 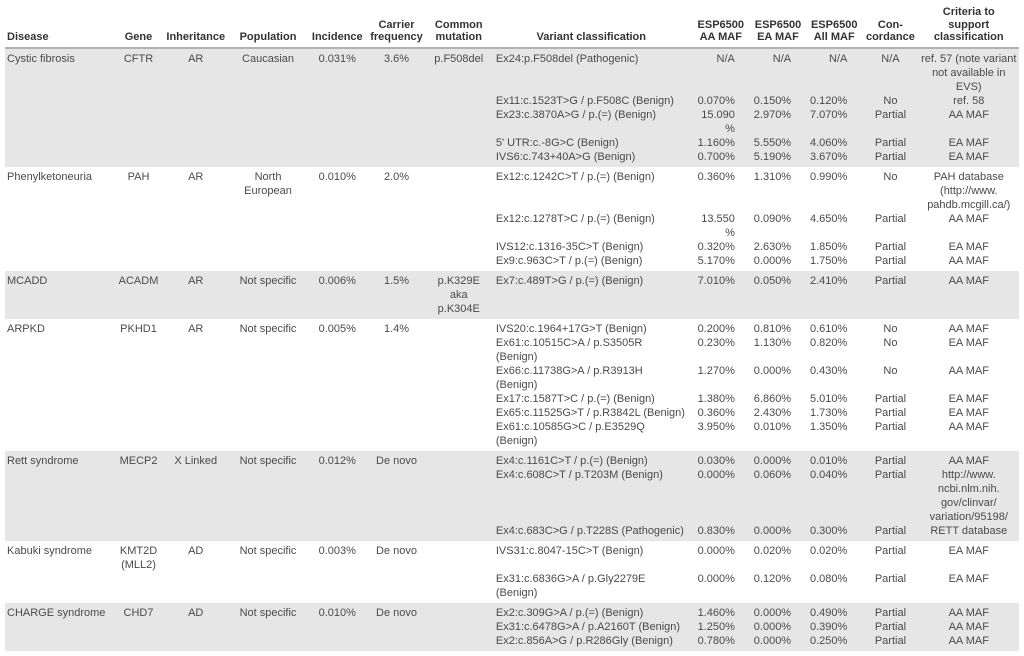 I want to click on disease-name: MCADD, so click(x=59, y=294).